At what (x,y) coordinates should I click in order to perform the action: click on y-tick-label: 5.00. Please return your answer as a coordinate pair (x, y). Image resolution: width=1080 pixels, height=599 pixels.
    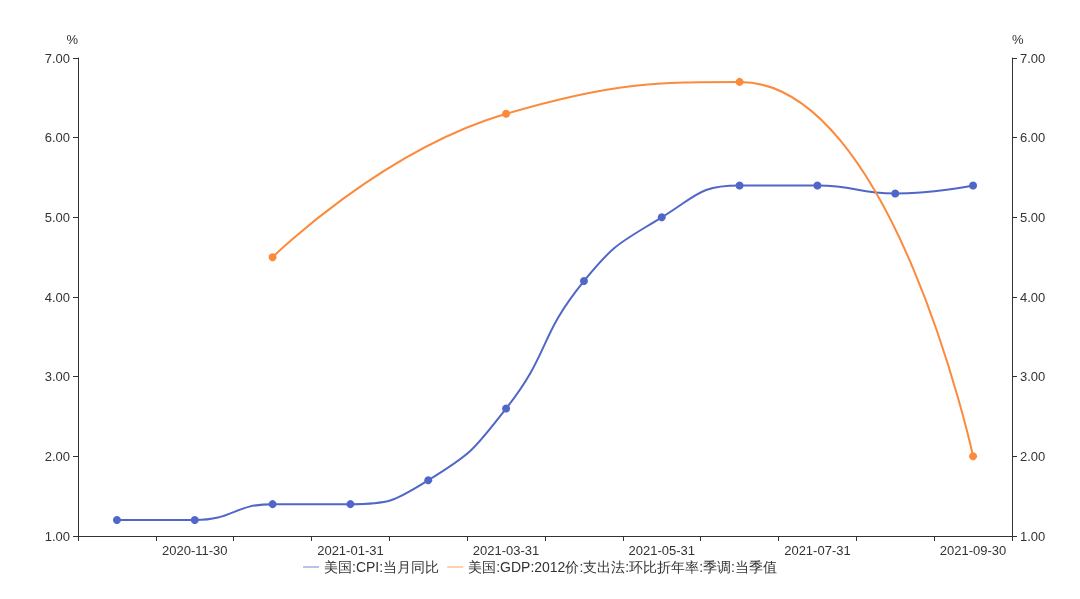
    Looking at the image, I should click on (57, 217).